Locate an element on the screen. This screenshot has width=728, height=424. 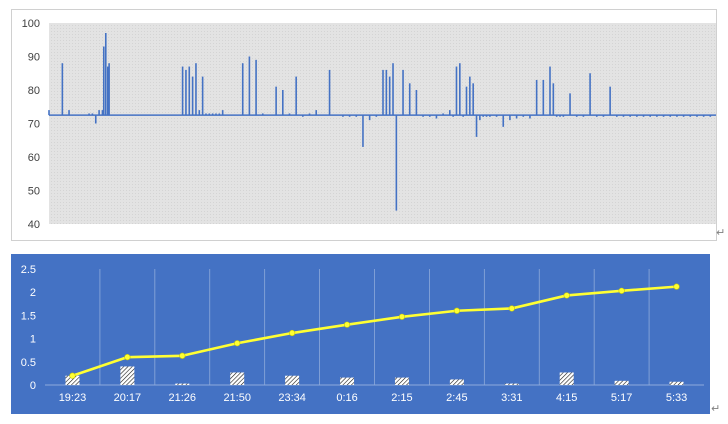
y-tick-label: 50 is located at coordinates (34, 192).